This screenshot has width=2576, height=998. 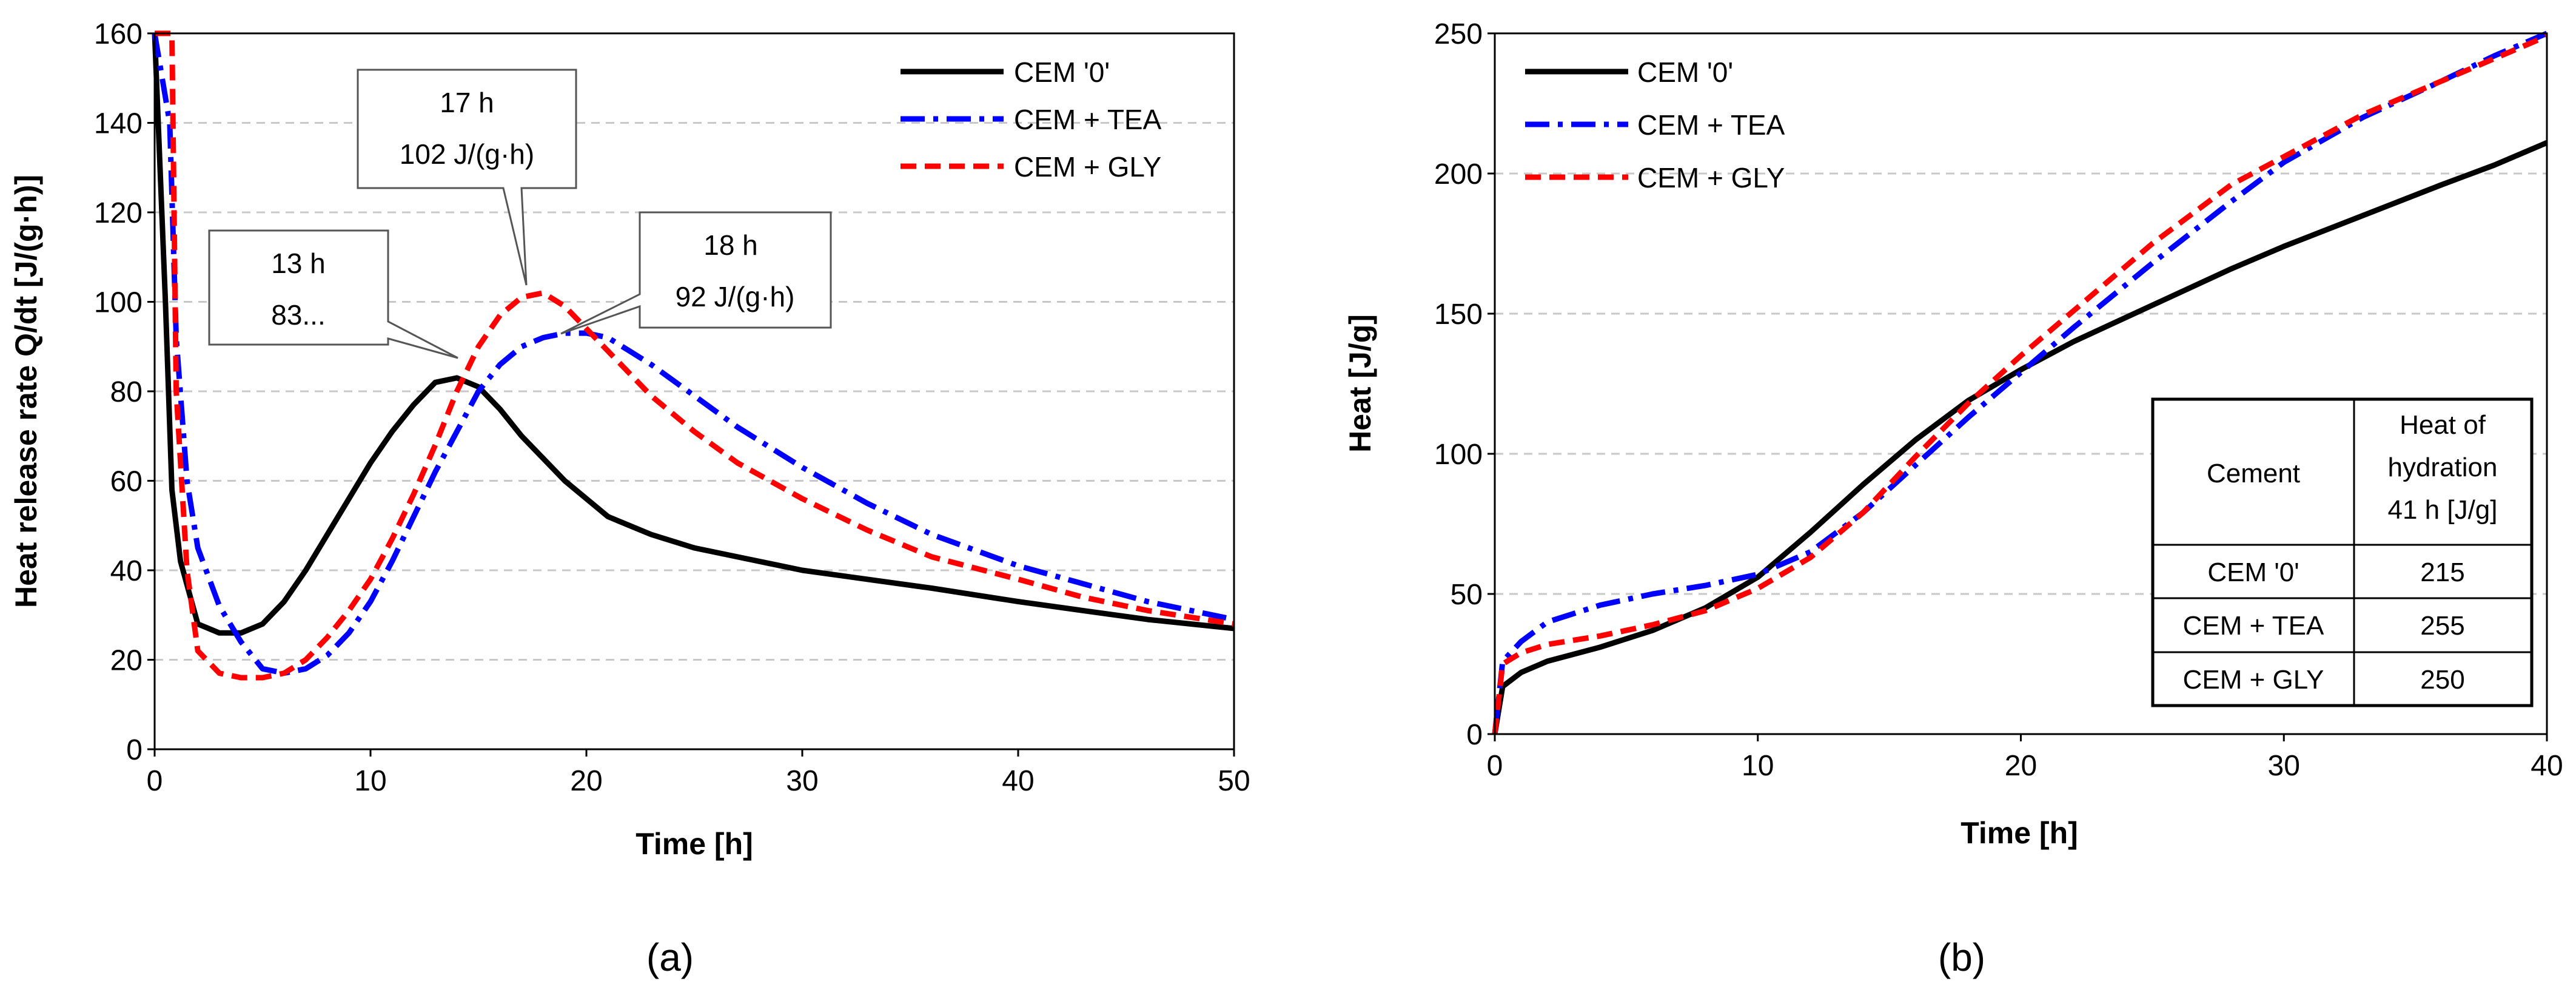 What do you see at coordinates (298, 263) in the screenshot?
I see `callout-13h-line1: 13 h` at bounding box center [298, 263].